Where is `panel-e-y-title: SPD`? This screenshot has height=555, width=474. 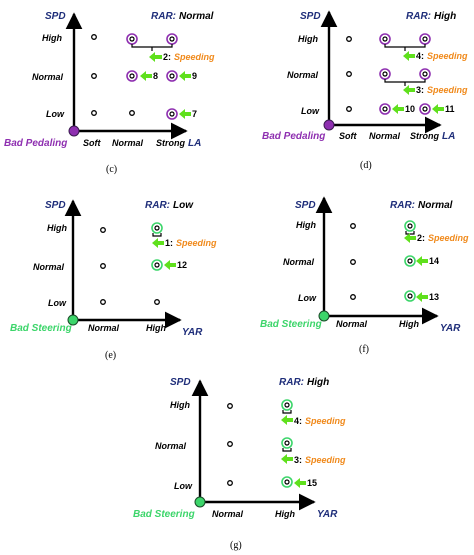 panel-e-y-title: SPD is located at coordinates (55, 205).